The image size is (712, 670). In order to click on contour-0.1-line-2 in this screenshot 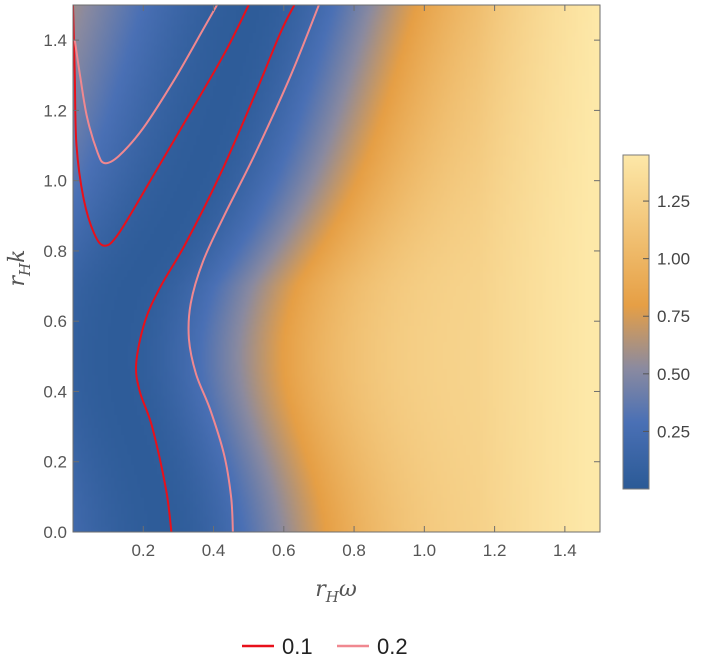, I will do `click(161, 126)`.